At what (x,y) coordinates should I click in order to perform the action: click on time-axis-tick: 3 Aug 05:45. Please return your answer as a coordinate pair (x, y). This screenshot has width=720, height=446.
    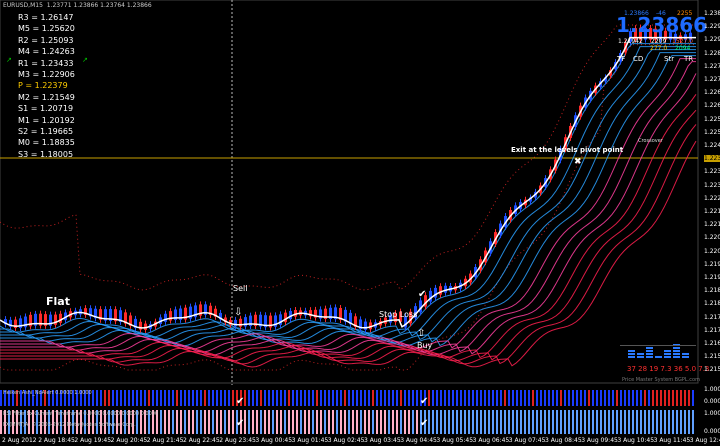
    Looking at the image, I should click on (455, 440).